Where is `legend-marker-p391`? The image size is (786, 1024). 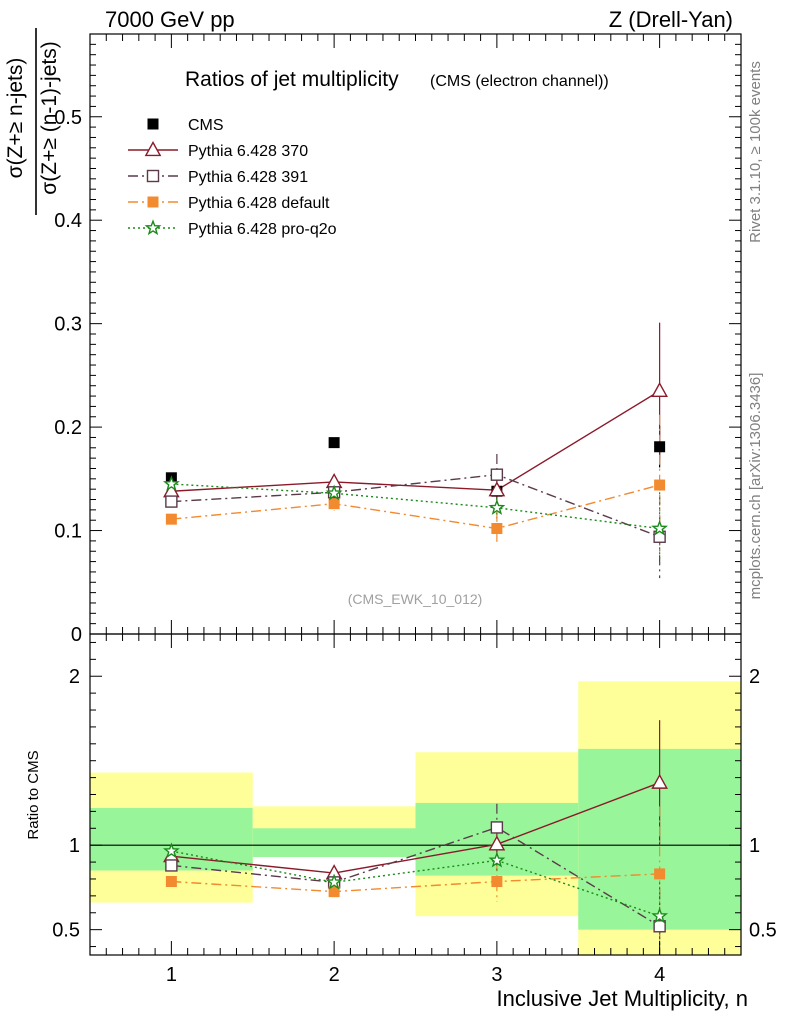 legend-marker-p391 is located at coordinates (153, 176).